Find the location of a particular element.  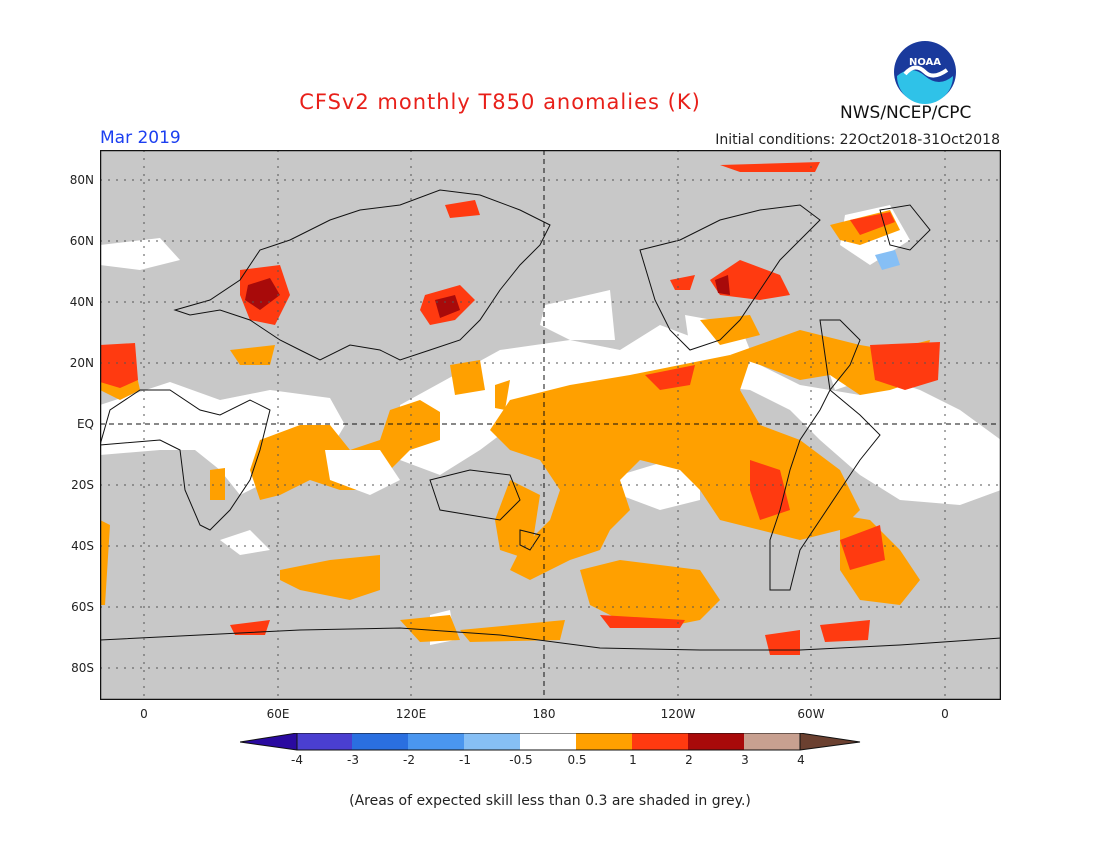

colorbar-label-4: 4 is located at coordinates (801, 760).